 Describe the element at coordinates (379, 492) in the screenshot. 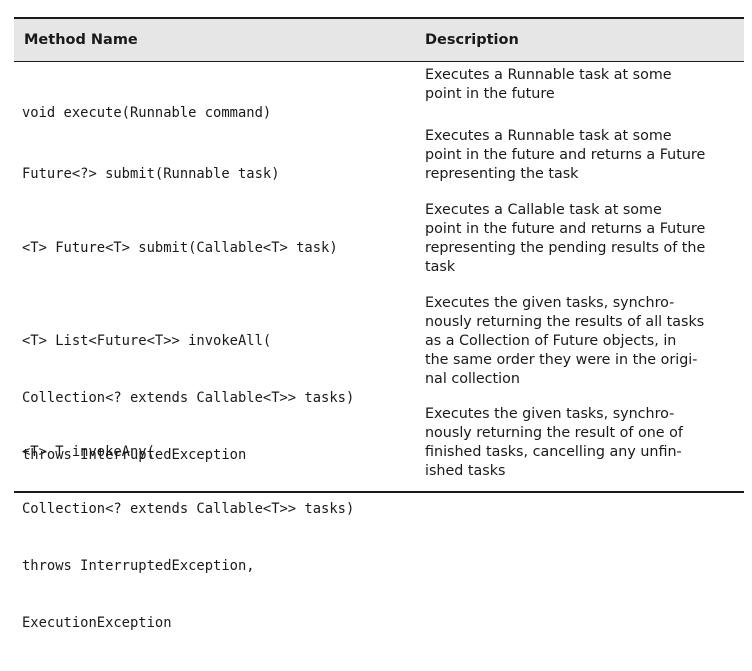

I see `table-bottom-rule` at that location.